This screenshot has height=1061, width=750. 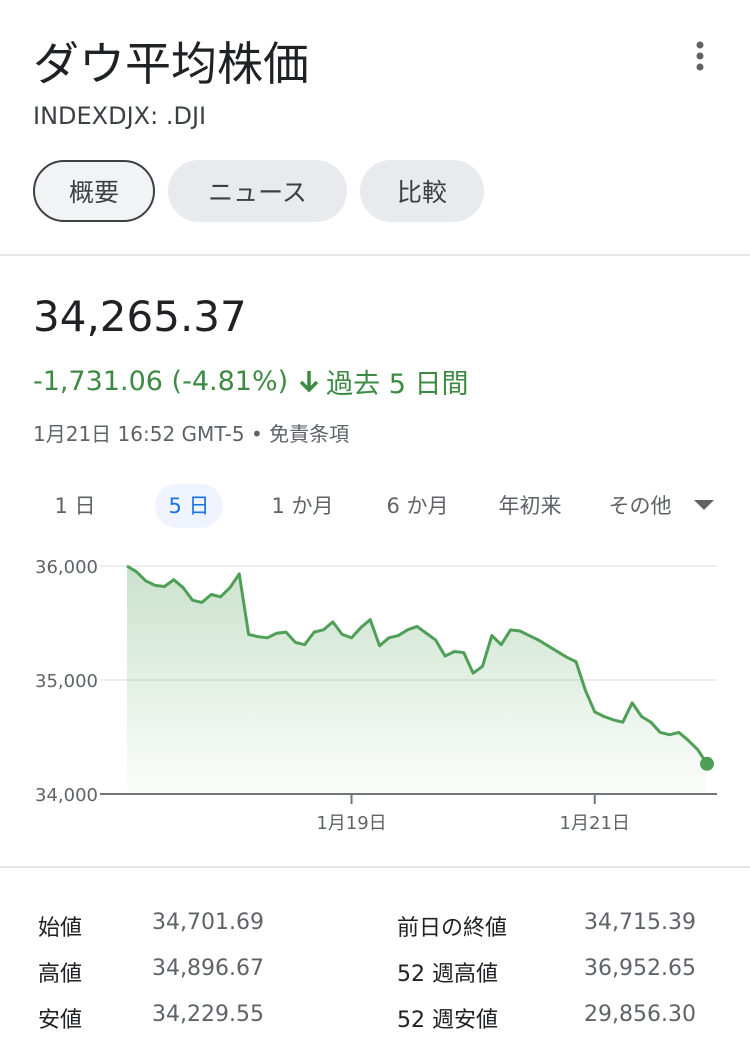 What do you see at coordinates (208, 1014) in the screenshot?
I see `stat-value: 34,229.55` at bounding box center [208, 1014].